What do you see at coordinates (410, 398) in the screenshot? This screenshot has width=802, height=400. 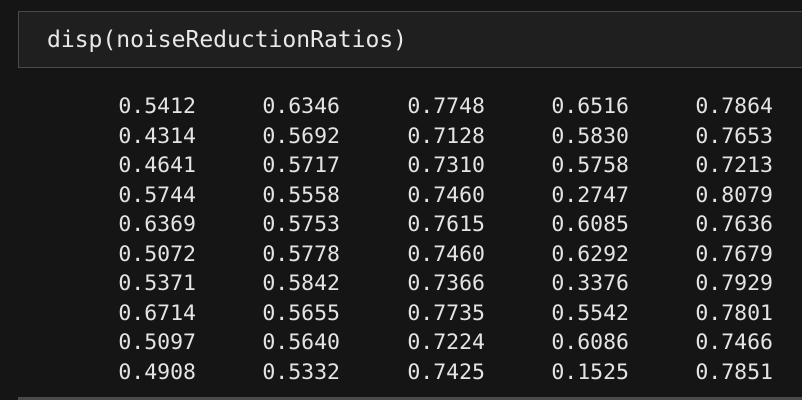 I see `next-cell-border` at bounding box center [410, 398].